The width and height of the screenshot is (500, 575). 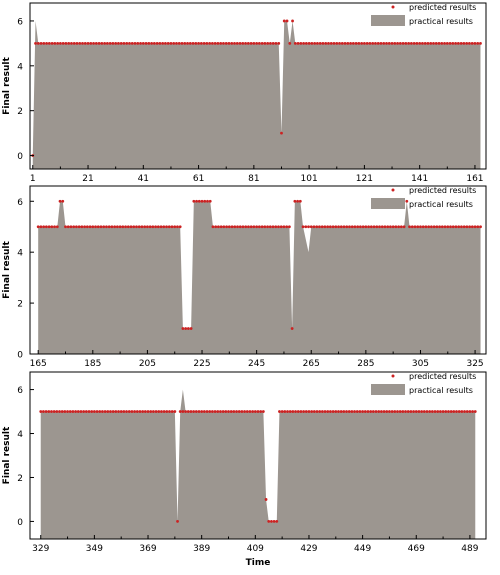 What do you see at coordinates (255, 549) in the screenshot?
I see `panel-3-x-tick-label-4: 409` at bounding box center [255, 549].